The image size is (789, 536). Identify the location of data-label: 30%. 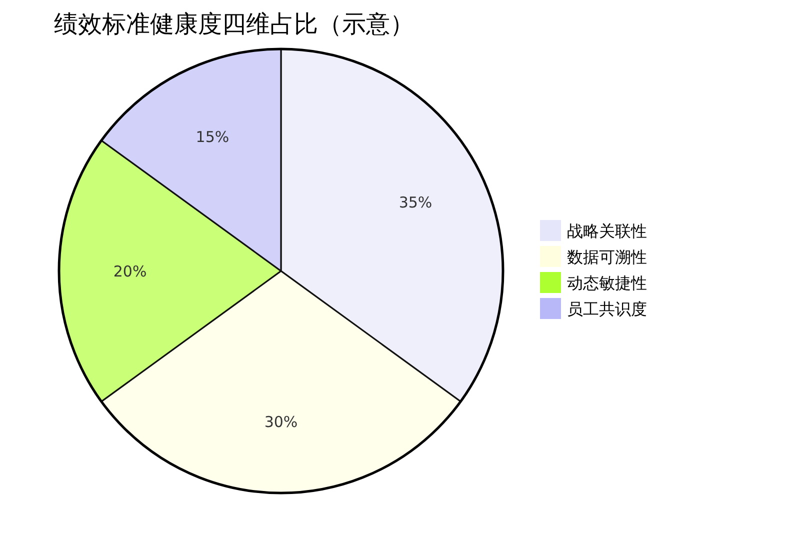
(281, 422).